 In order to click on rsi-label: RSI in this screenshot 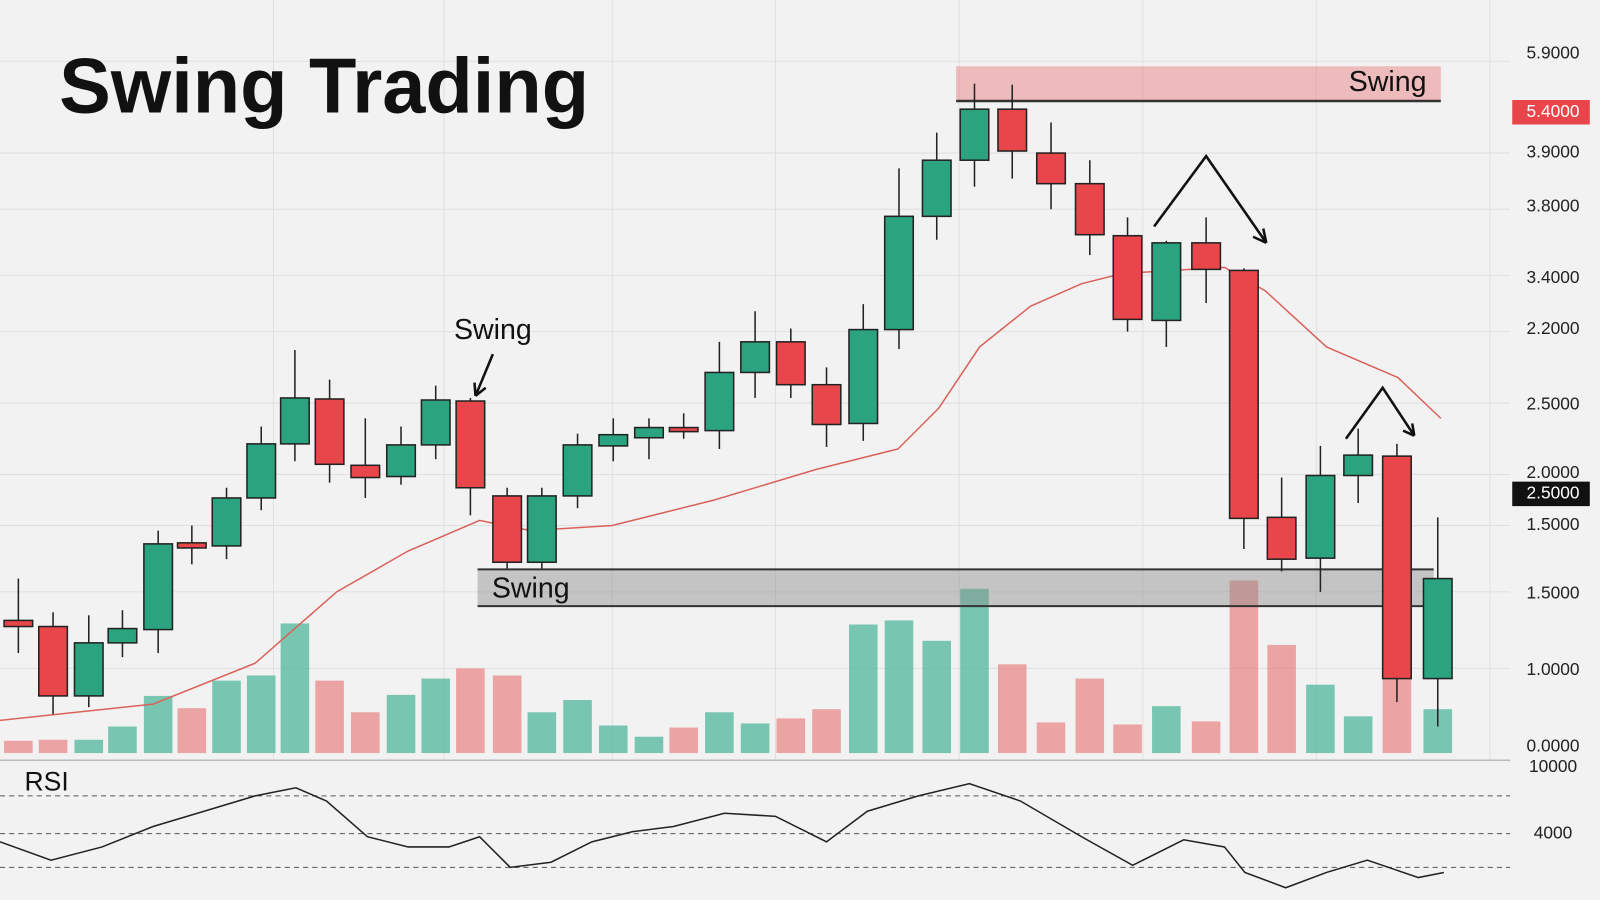, I will do `click(46, 782)`.